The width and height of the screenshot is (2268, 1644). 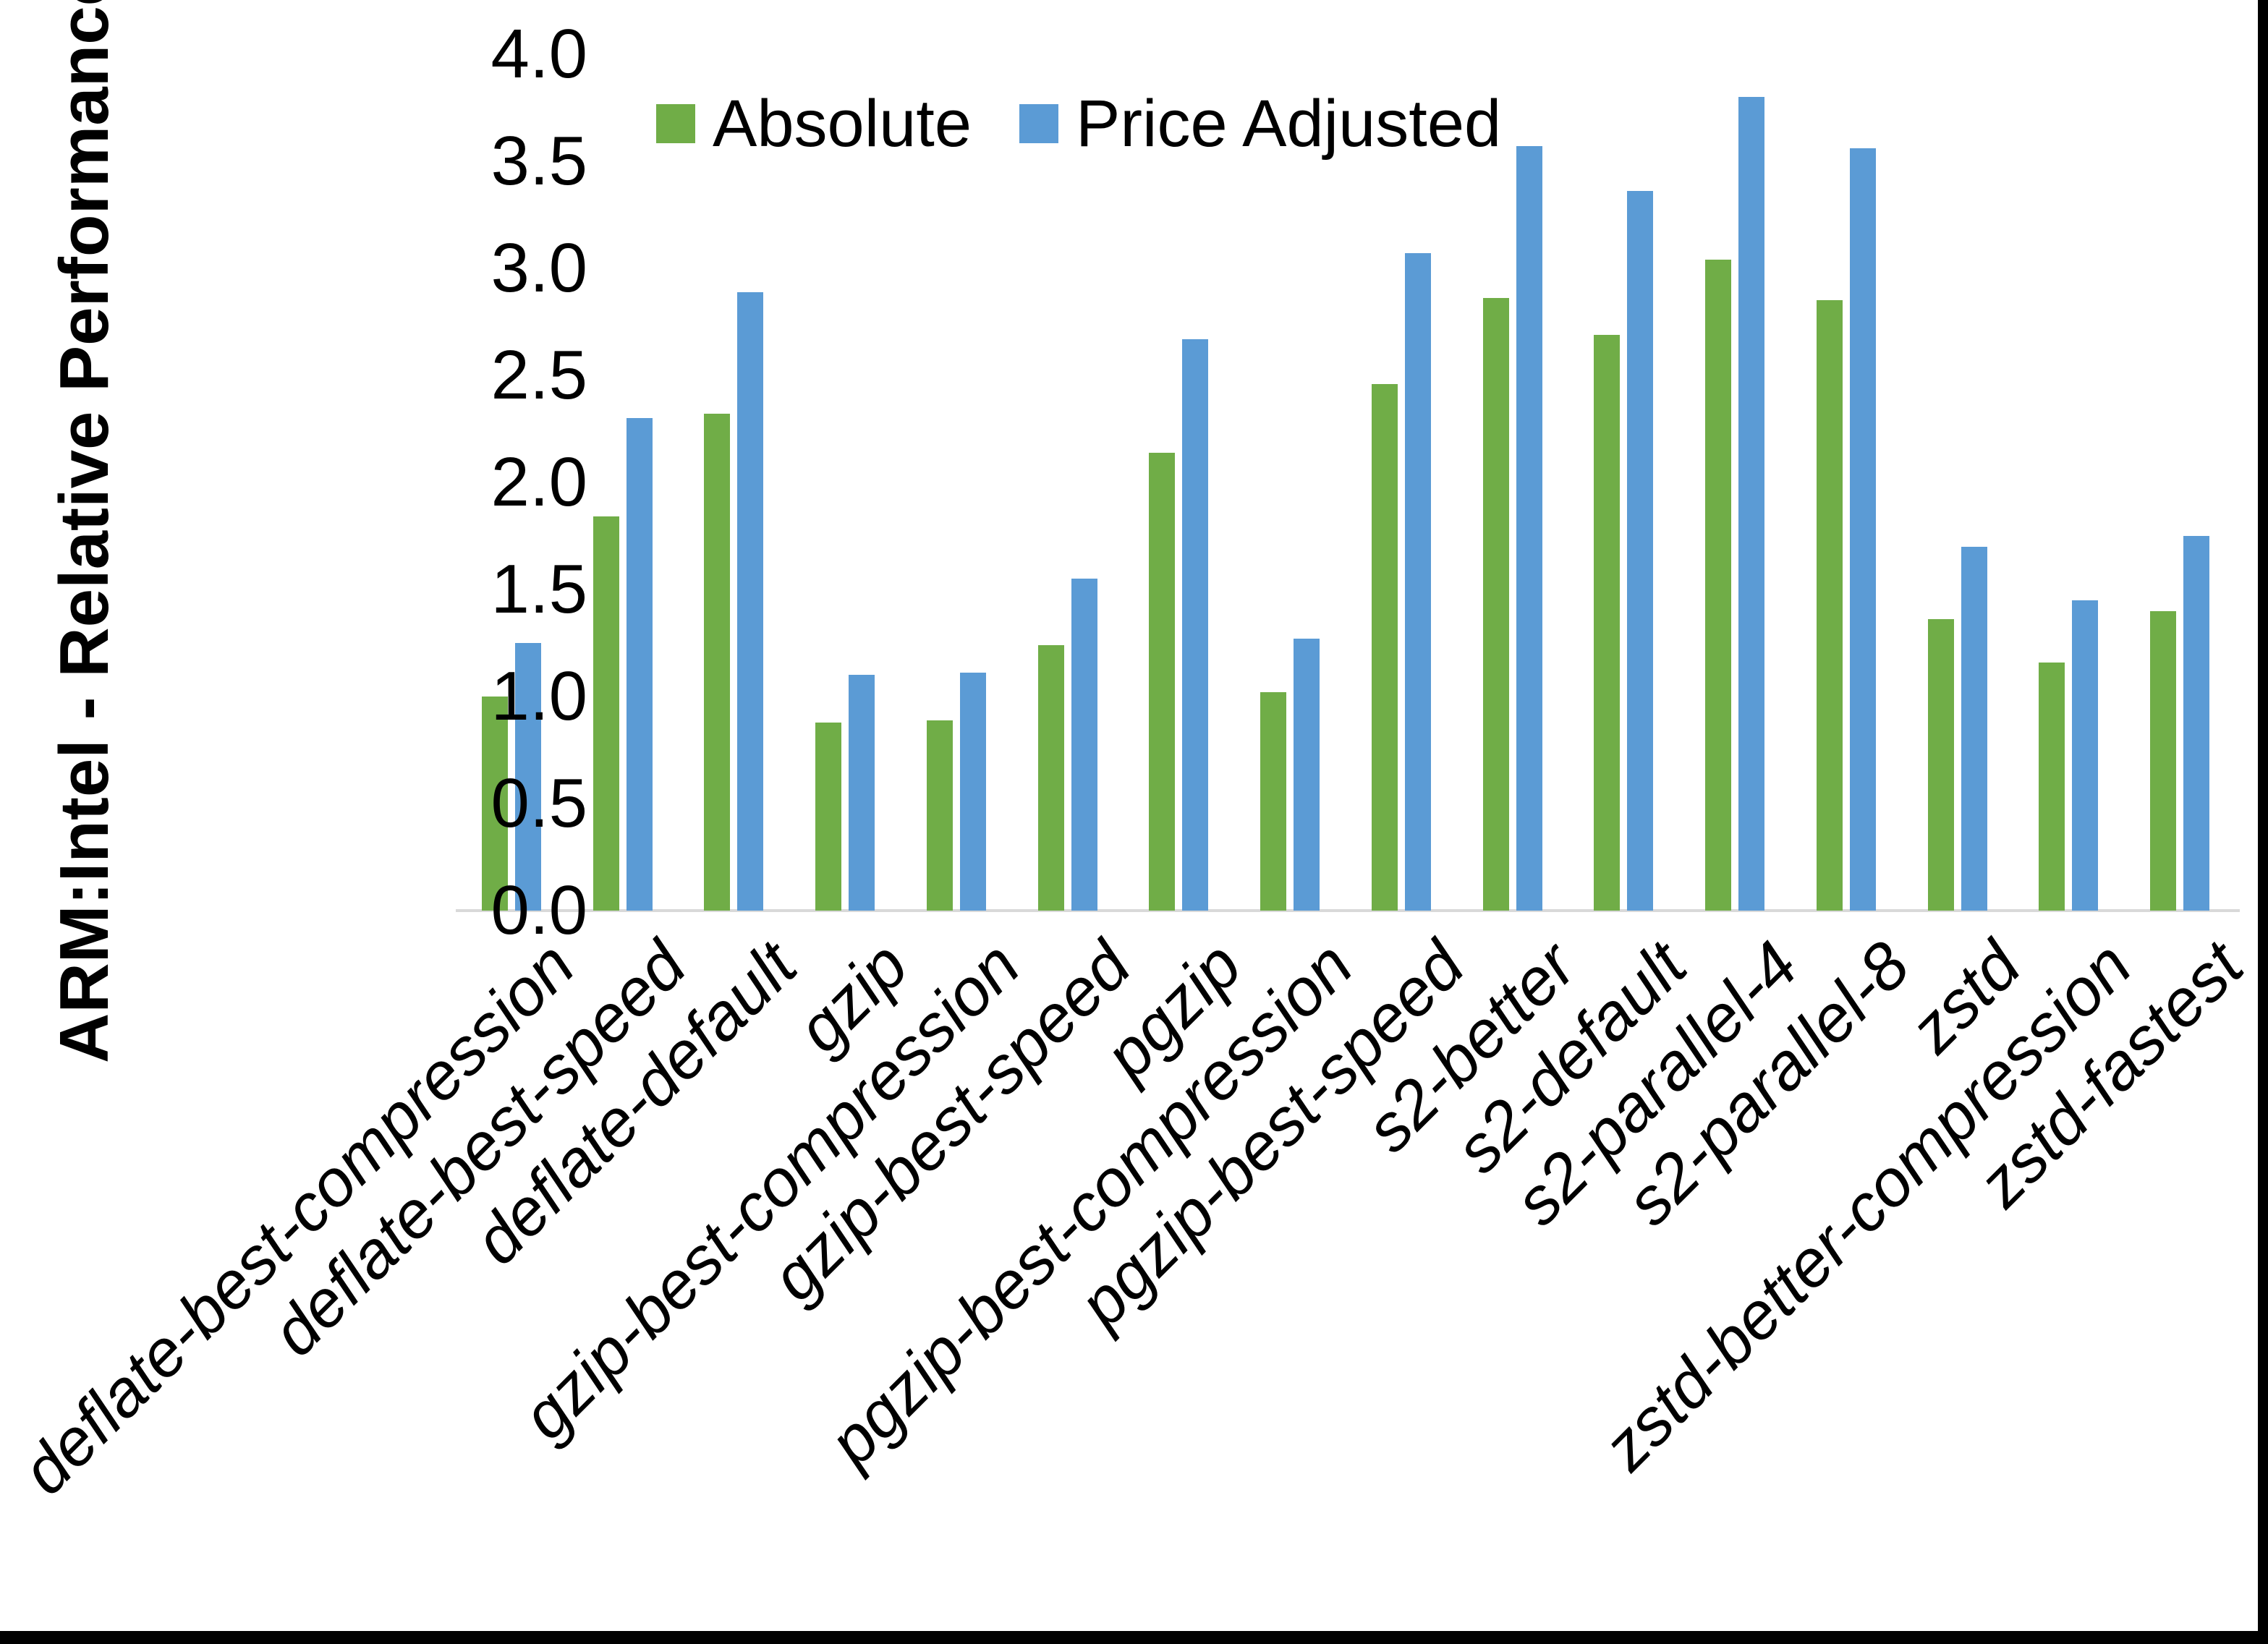 I want to click on bar-group-deflate-best-compression, so click(x=512, y=777).